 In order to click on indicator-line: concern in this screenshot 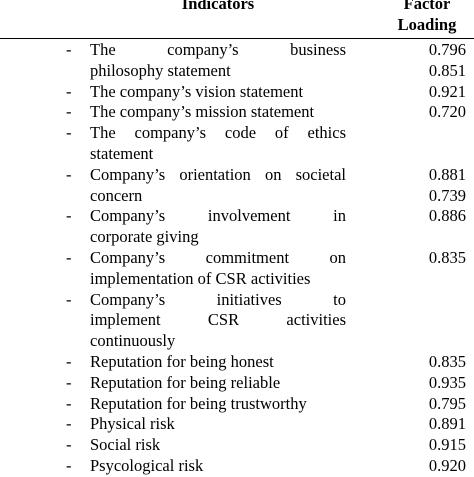, I will do `click(116, 195)`.